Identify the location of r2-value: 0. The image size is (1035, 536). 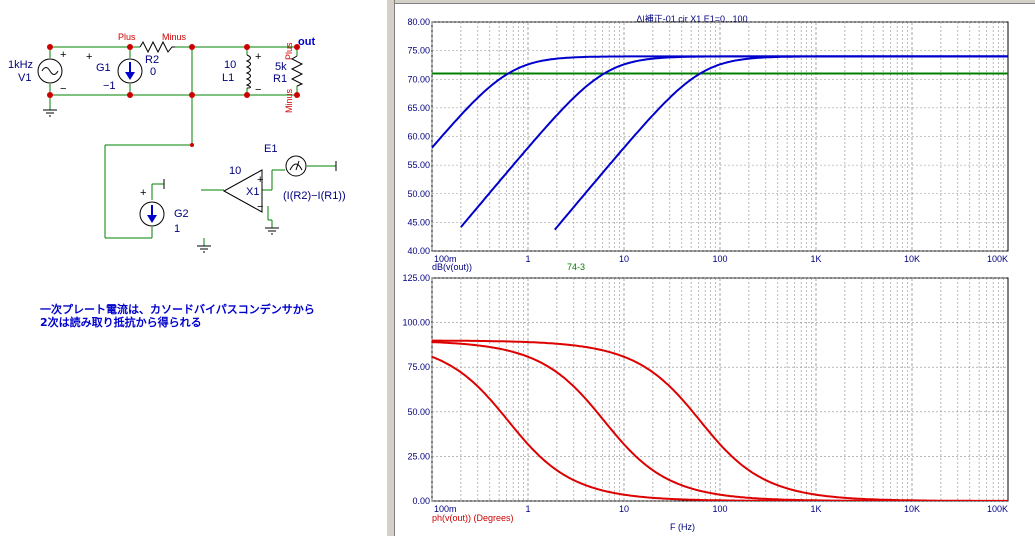
(153, 72).